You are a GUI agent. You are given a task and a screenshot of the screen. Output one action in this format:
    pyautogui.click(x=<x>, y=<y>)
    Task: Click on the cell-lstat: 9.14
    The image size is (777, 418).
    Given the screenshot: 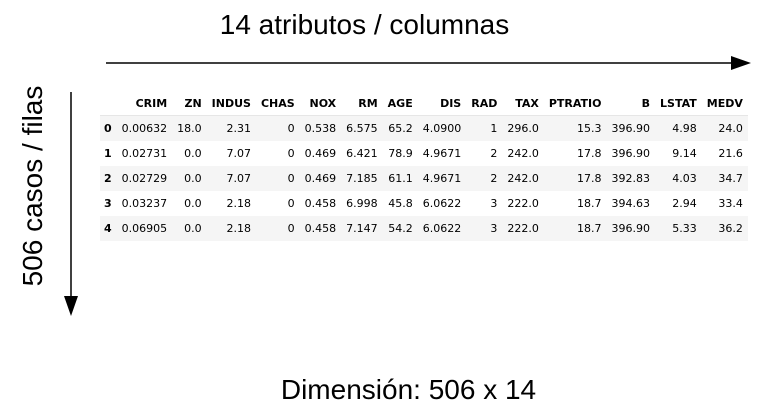 What is the action you would take?
    pyautogui.click(x=684, y=153)
    